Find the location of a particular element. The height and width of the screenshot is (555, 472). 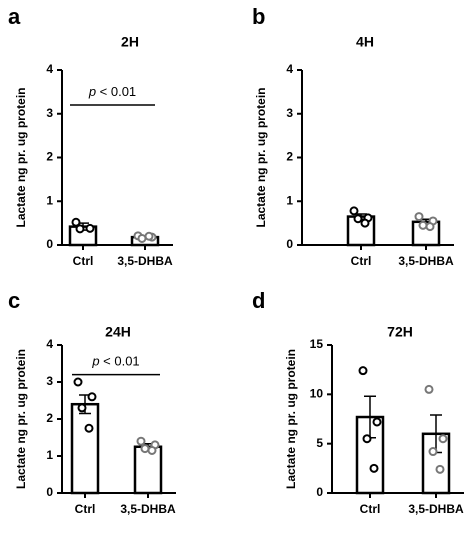

panel-letter: a is located at coordinates (14, 16).